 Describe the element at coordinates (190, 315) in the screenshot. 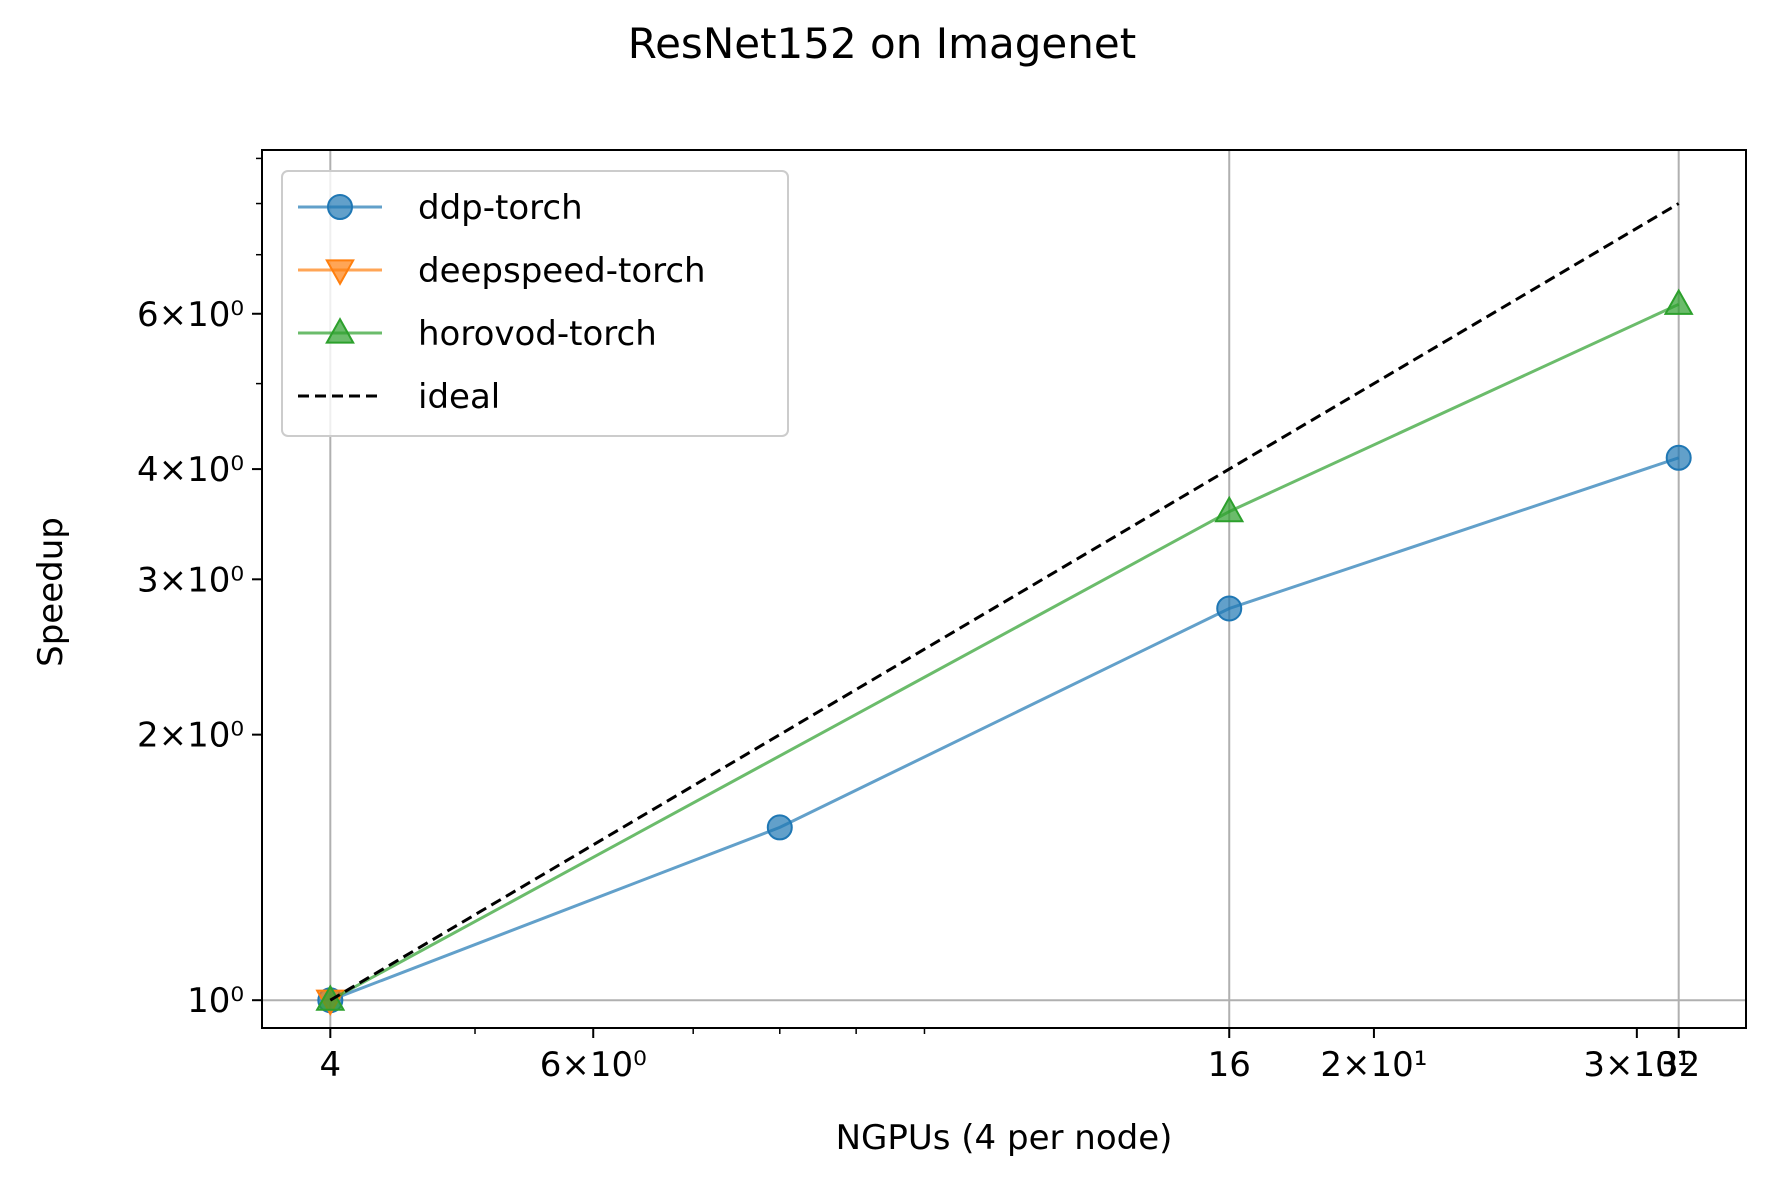

I see `y-tick-label: 6×10⁰` at that location.